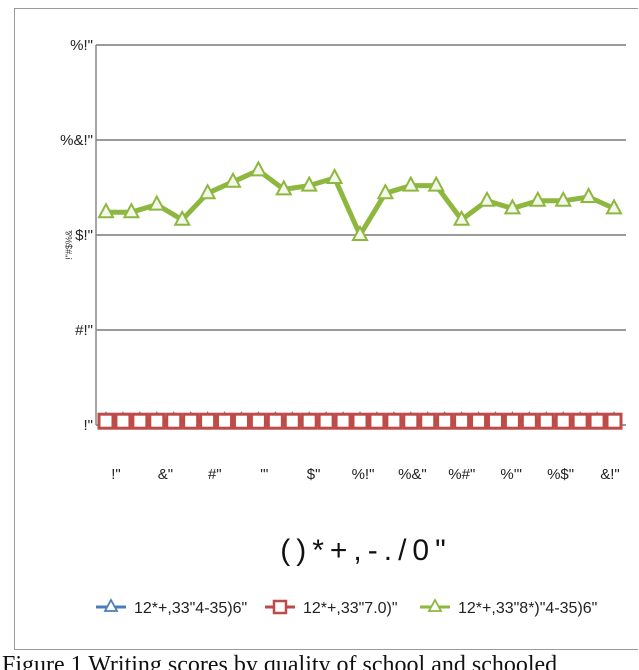 Image resolution: width=639 pixels, height=670 pixels. I want to click on x-tick-label: %&", so click(412, 474).